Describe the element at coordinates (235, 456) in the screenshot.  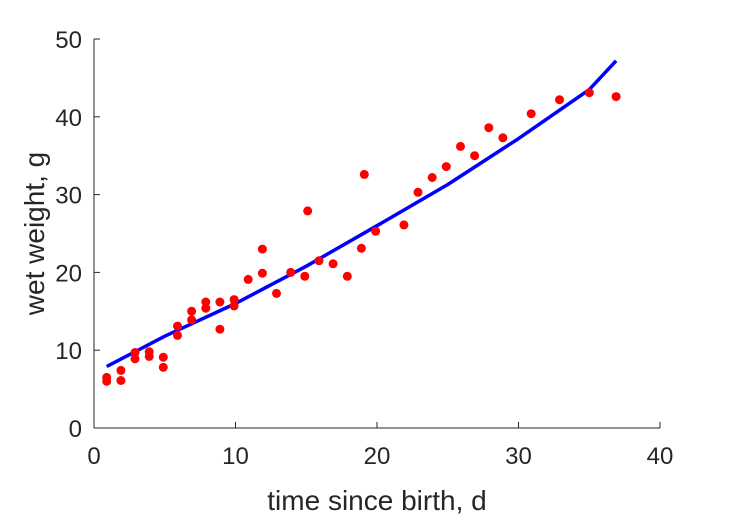
I see `x-tick-label: 10` at that location.